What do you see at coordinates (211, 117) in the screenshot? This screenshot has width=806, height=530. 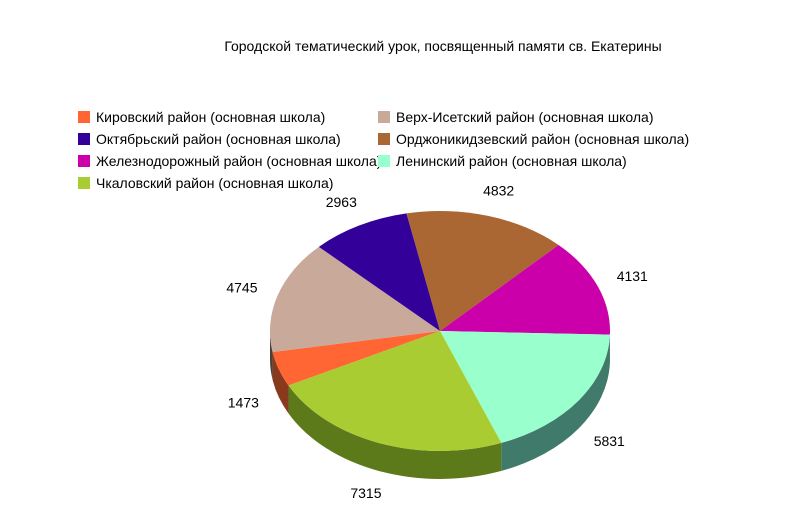 I see `legend-label: Кировский район (основная школа)` at bounding box center [211, 117].